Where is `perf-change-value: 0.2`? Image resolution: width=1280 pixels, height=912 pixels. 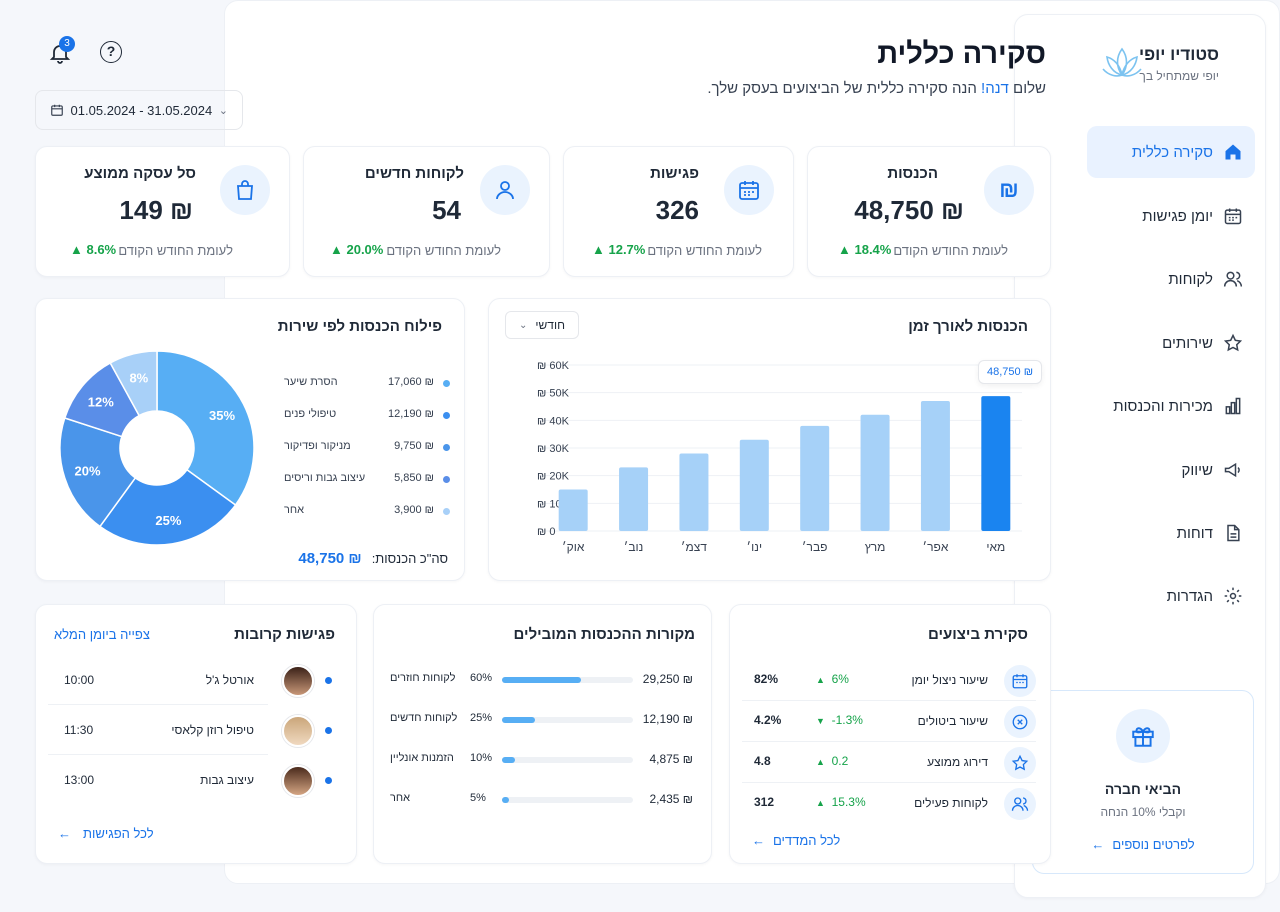 perf-change-value: 0.2 is located at coordinates (840, 761).